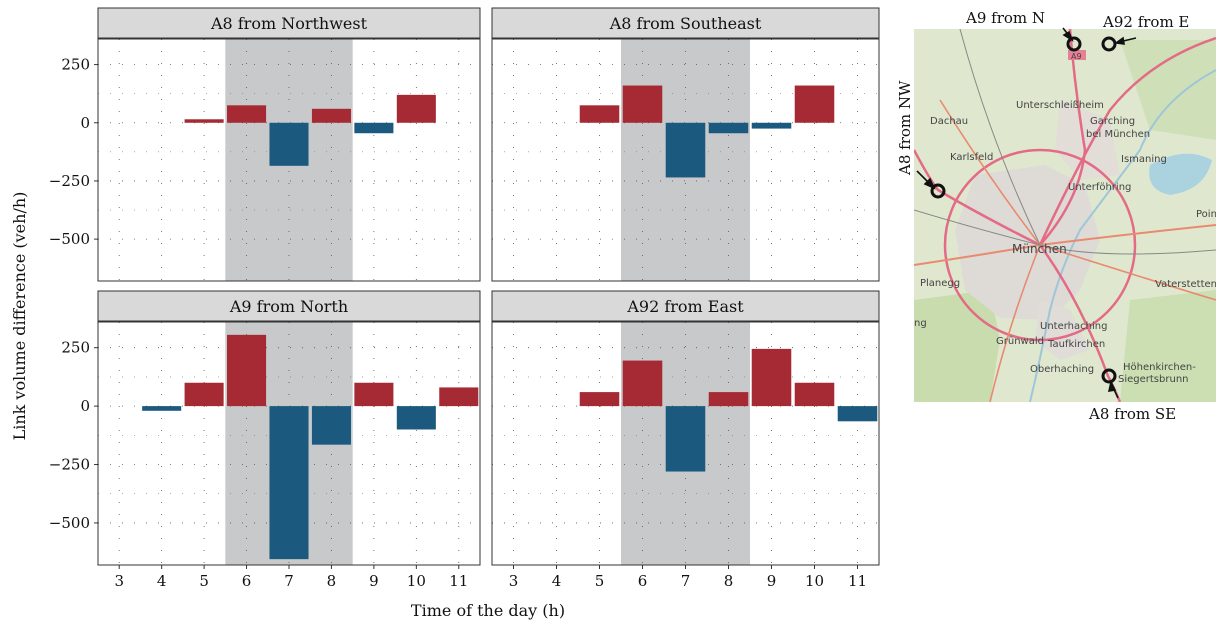 This screenshot has width=1218, height=628. Describe the element at coordinates (1068, 36) in the screenshot. I see `arrowhead-a9-north` at that location.